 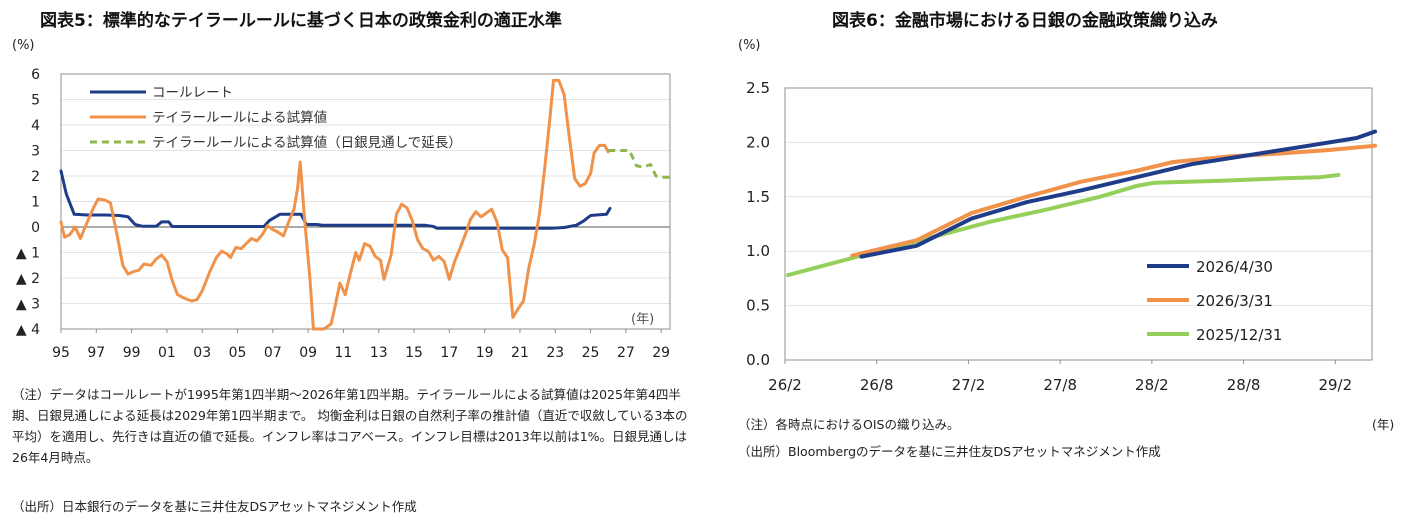 What do you see at coordinates (785, 385) in the screenshot?
I see `right-x-tick-label: 26/2` at bounding box center [785, 385].